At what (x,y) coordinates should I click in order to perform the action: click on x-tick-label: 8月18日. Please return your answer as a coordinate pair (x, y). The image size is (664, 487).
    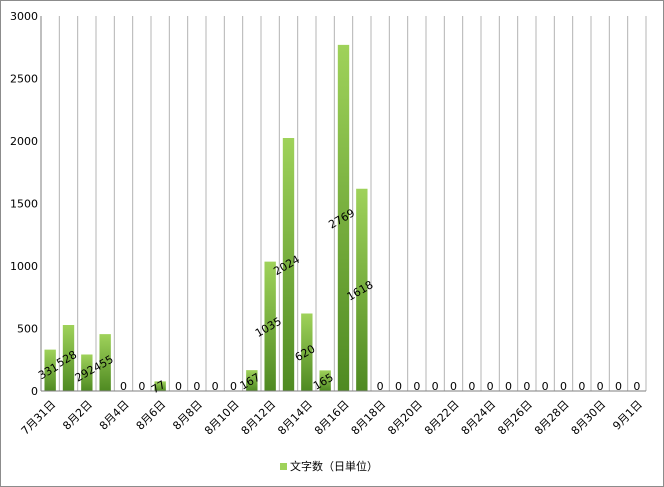
    Looking at the image, I should click on (369, 418).